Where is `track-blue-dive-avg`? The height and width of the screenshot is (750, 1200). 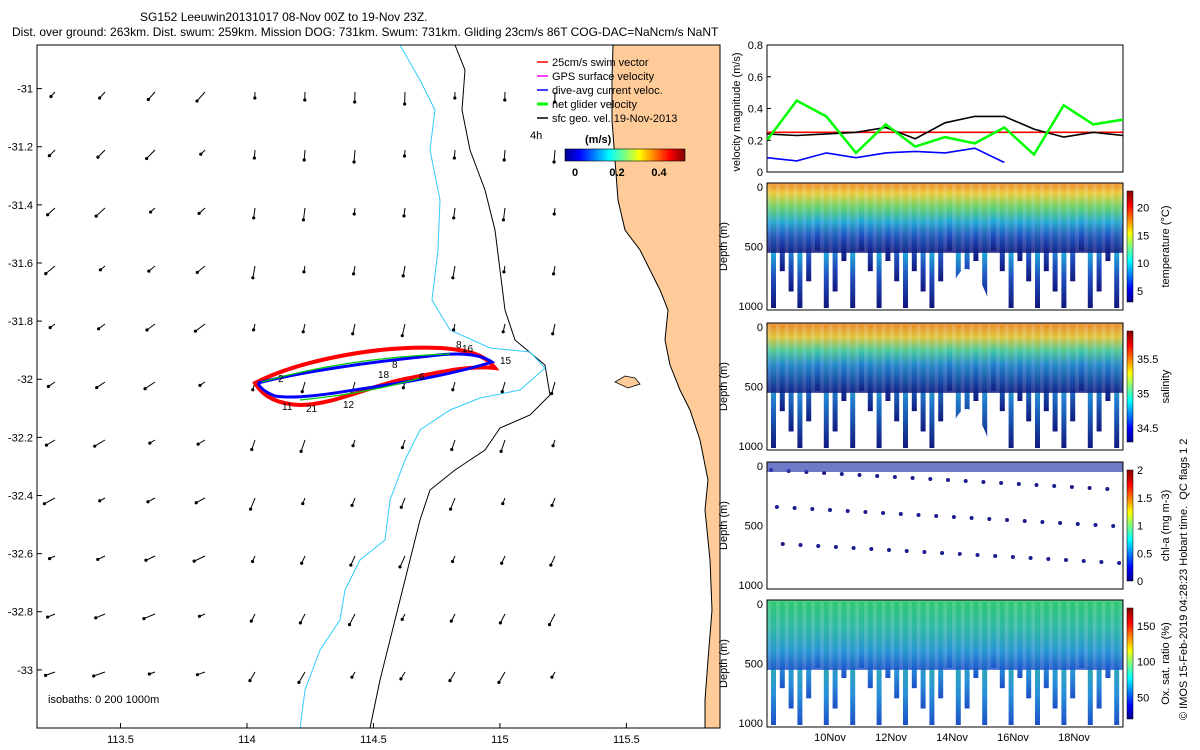
track-blue-dive-avg is located at coordinates (376, 375).